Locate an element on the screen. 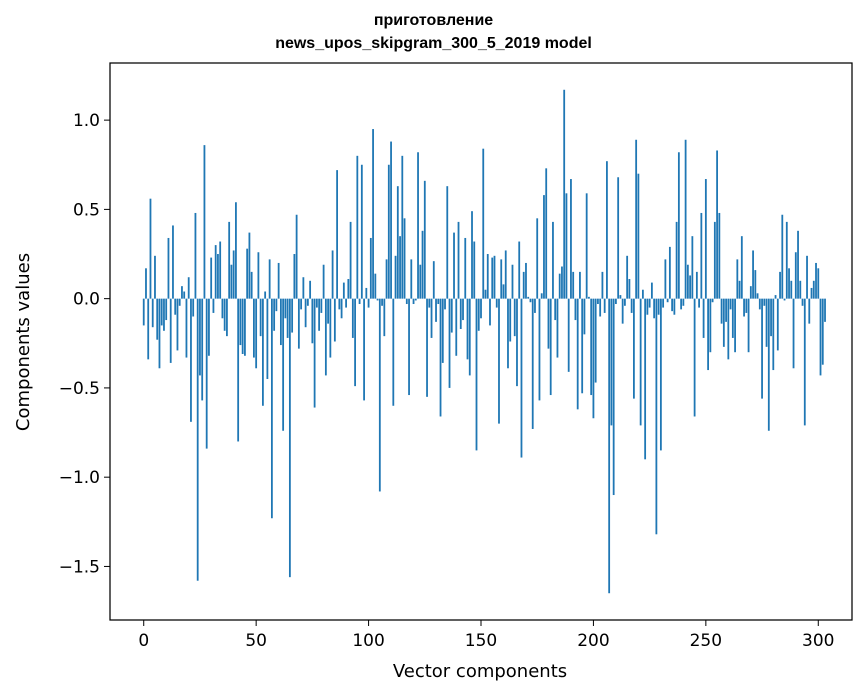  x-tick-label: 100 is located at coordinates (368, 641).